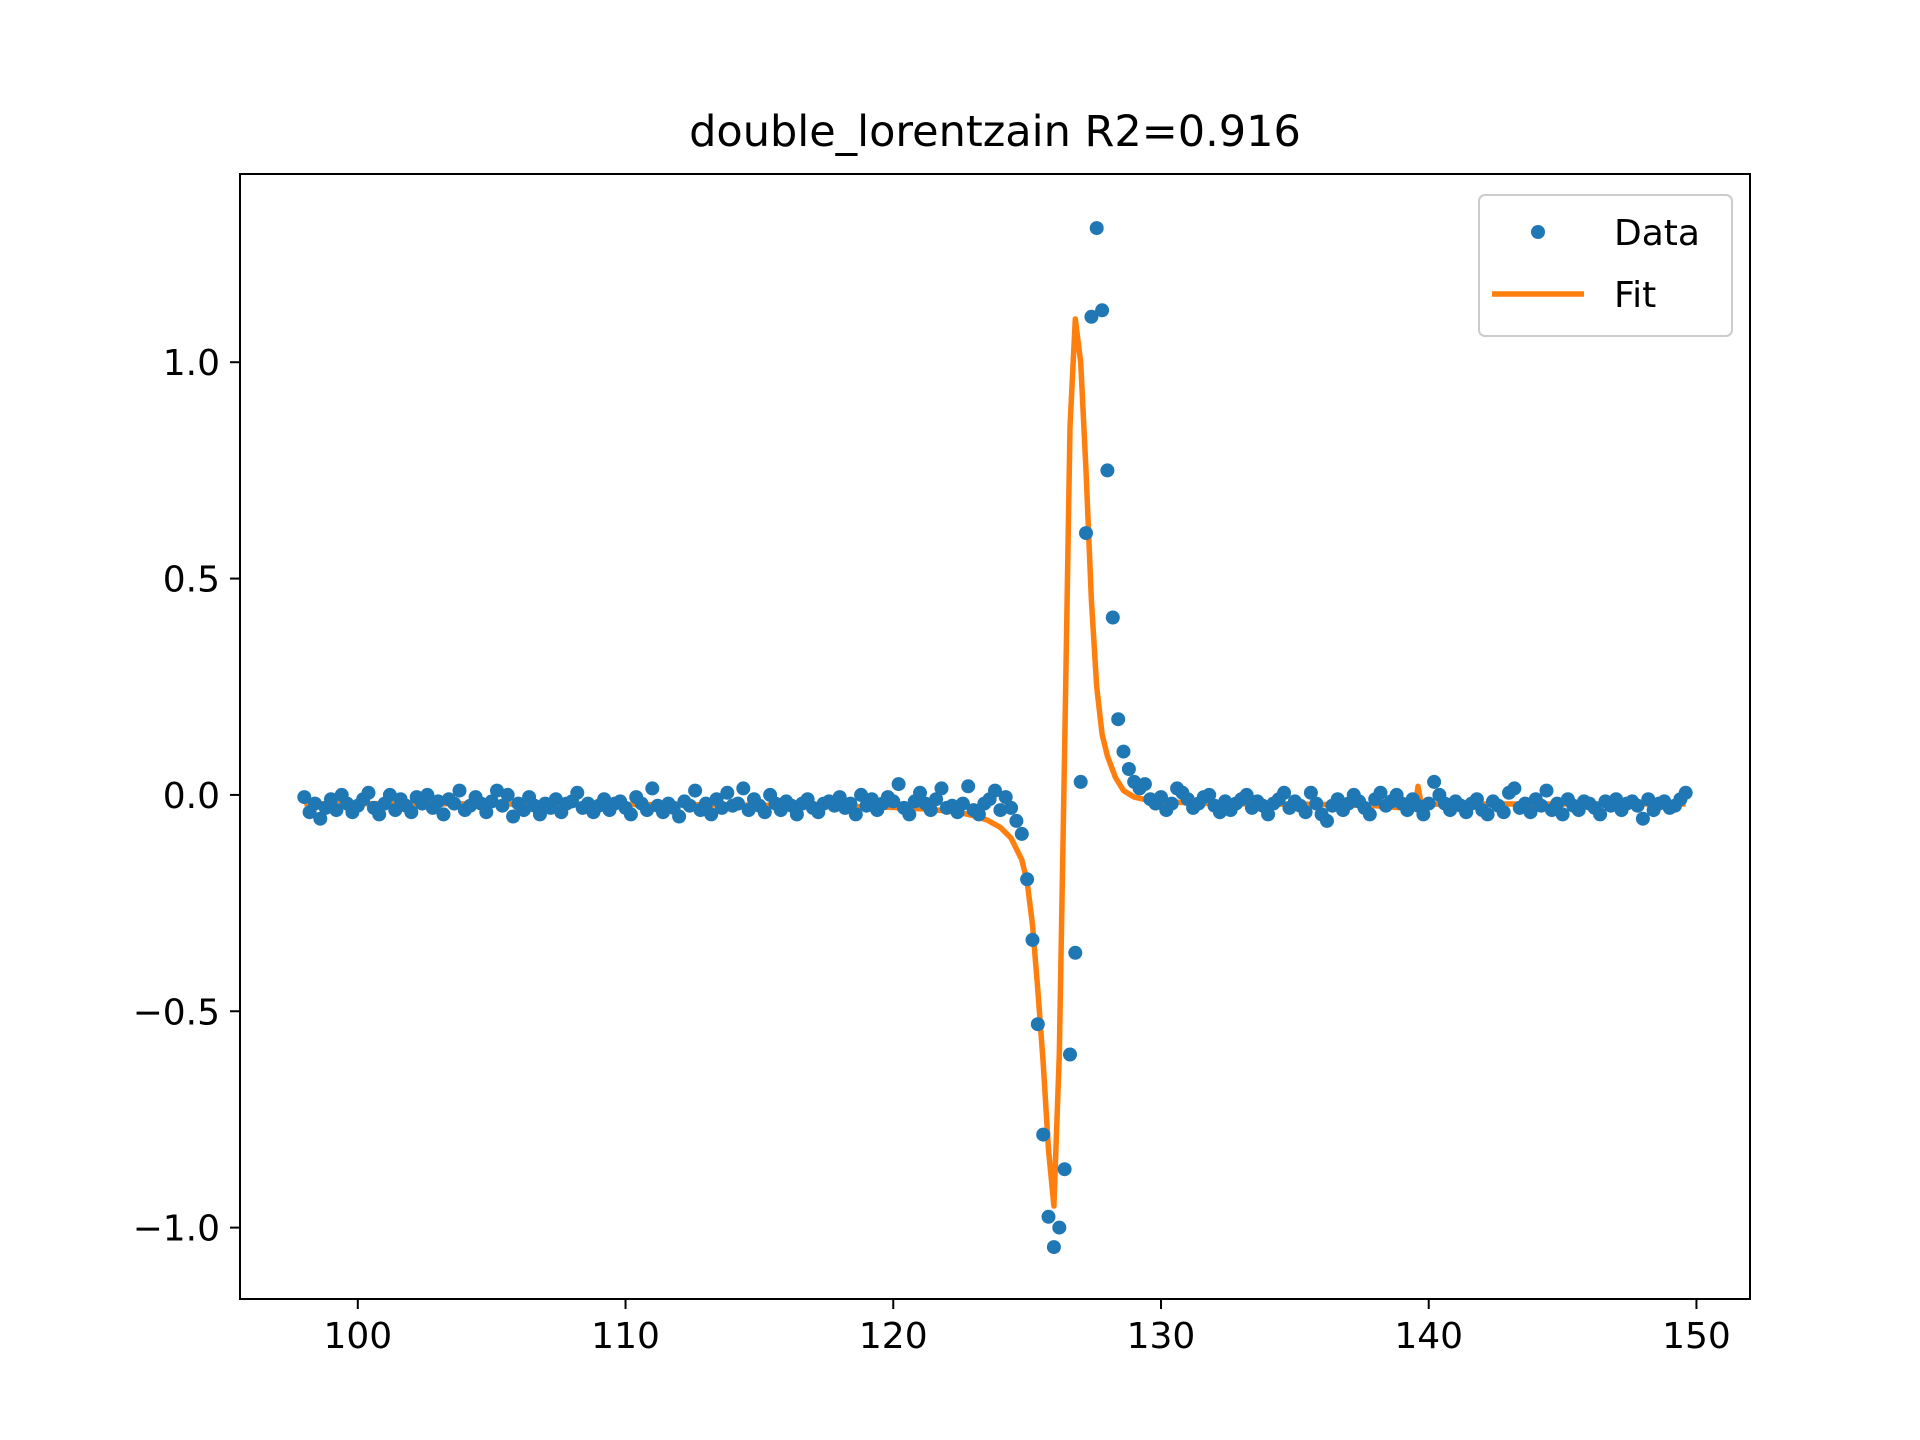 This screenshot has width=1920, height=1440. Describe the element at coordinates (176, 1229) in the screenshot. I see `y-tick-label: −1.0` at that location.